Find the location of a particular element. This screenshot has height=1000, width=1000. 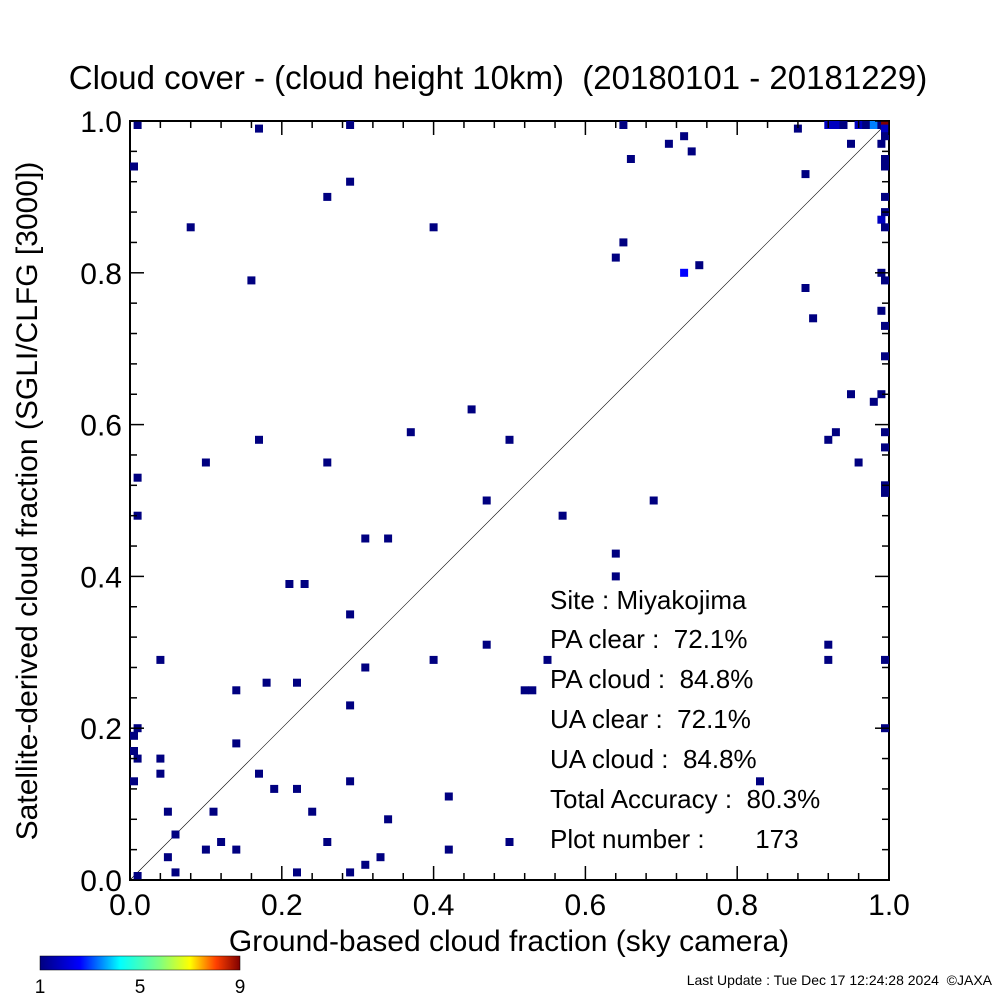

x-tick-label-3: 0.6 is located at coordinates (586, 905).